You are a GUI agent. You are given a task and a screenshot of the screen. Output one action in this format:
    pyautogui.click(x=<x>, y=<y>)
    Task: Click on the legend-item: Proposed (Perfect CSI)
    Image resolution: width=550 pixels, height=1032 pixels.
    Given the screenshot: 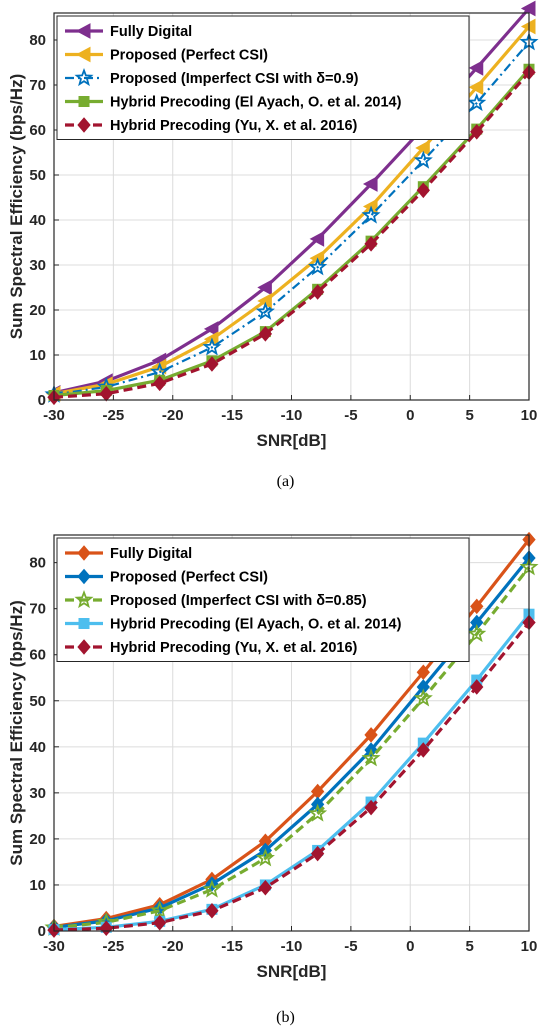 What is the action you would take?
    pyautogui.click(x=166, y=55)
    